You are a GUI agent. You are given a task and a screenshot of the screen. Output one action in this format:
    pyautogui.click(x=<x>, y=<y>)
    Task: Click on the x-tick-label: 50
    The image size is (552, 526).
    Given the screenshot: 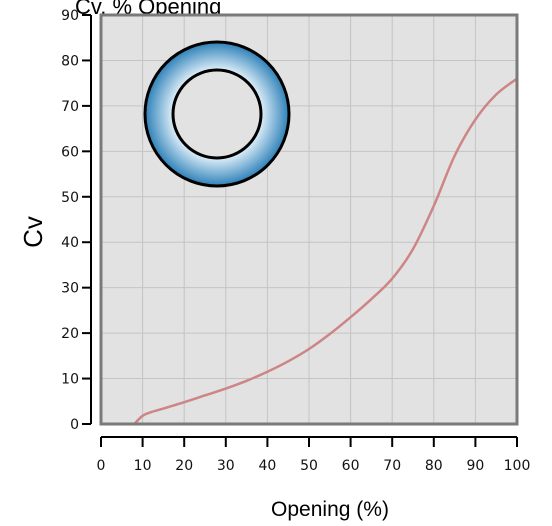 What is the action you would take?
    pyautogui.click(x=309, y=466)
    